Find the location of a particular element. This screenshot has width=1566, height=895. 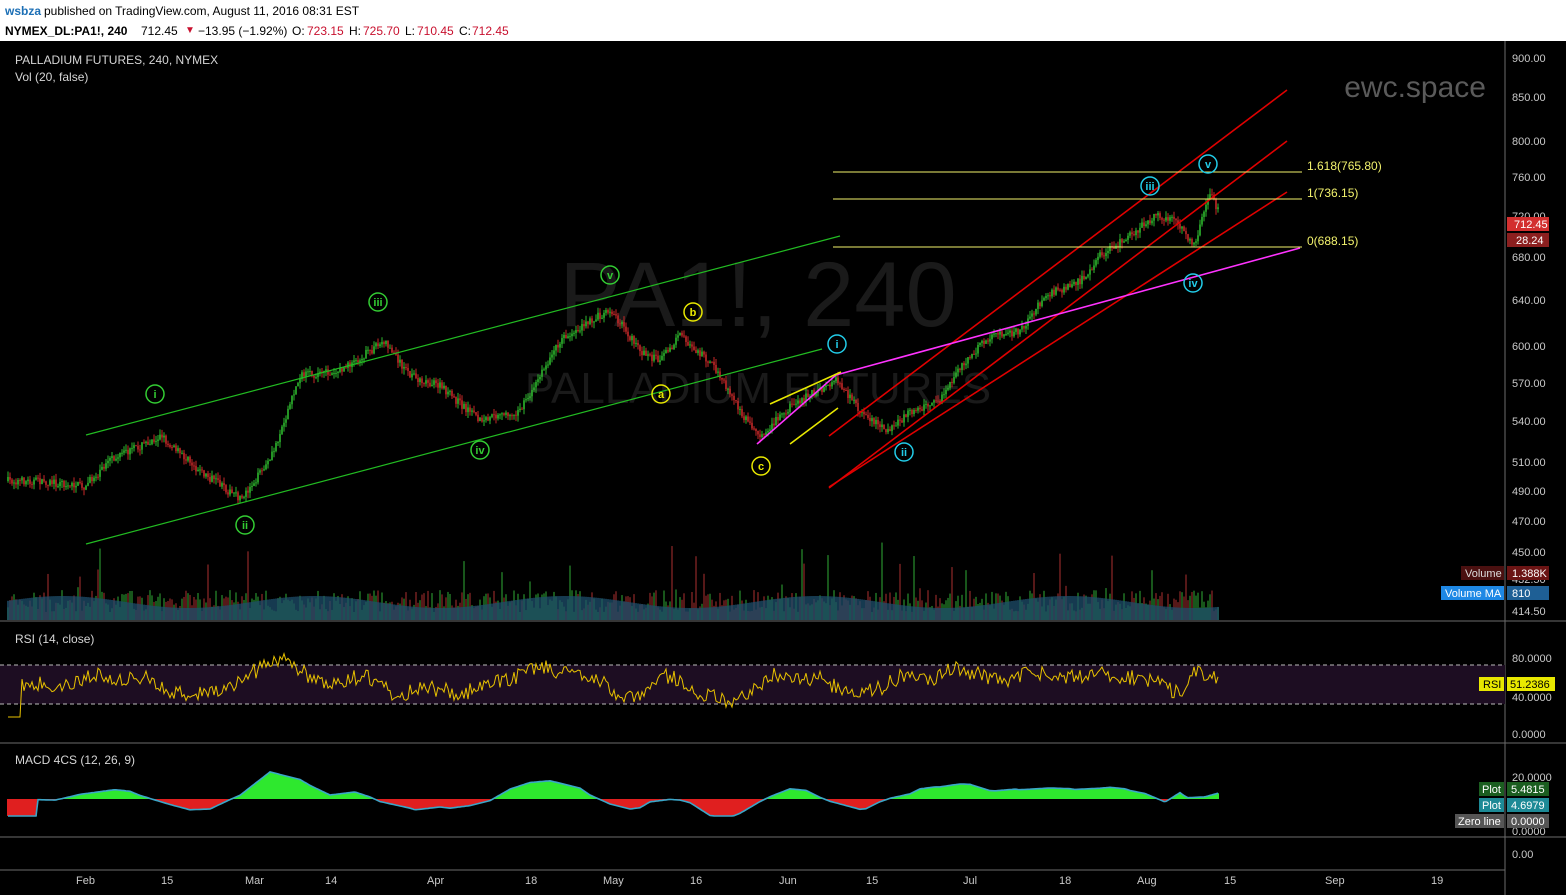

wave-label-cyan-ii: ii is located at coordinates (904, 452).